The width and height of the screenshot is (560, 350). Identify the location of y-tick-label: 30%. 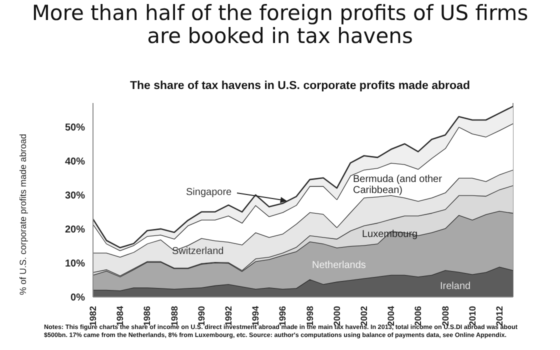
(75, 196).